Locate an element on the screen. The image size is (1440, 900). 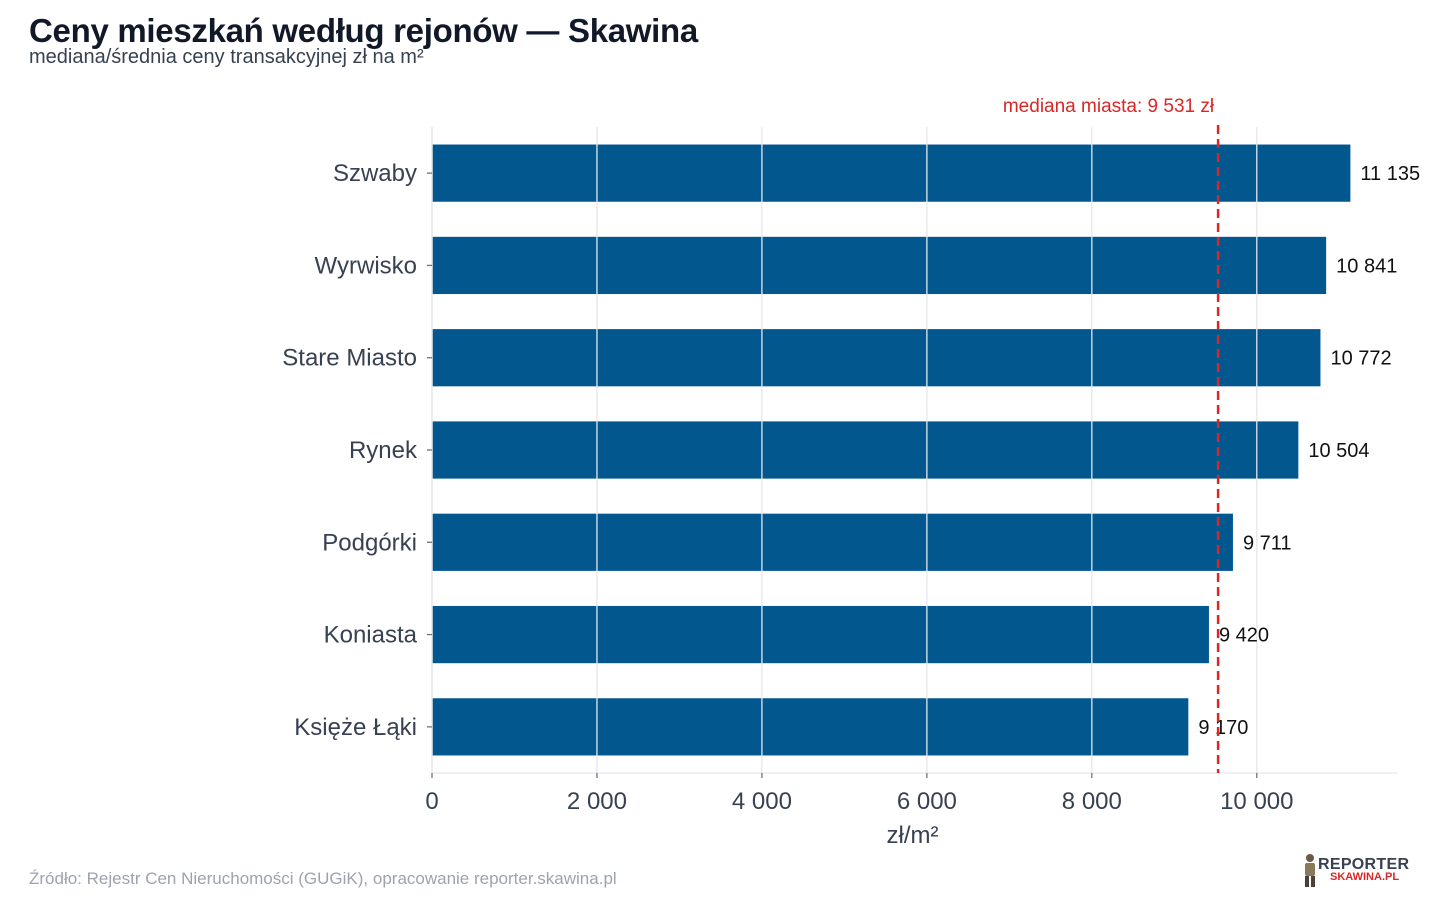
reporter-skawina-logo: REPORTER SKAWINA.PL is located at coordinates (1355, 872).